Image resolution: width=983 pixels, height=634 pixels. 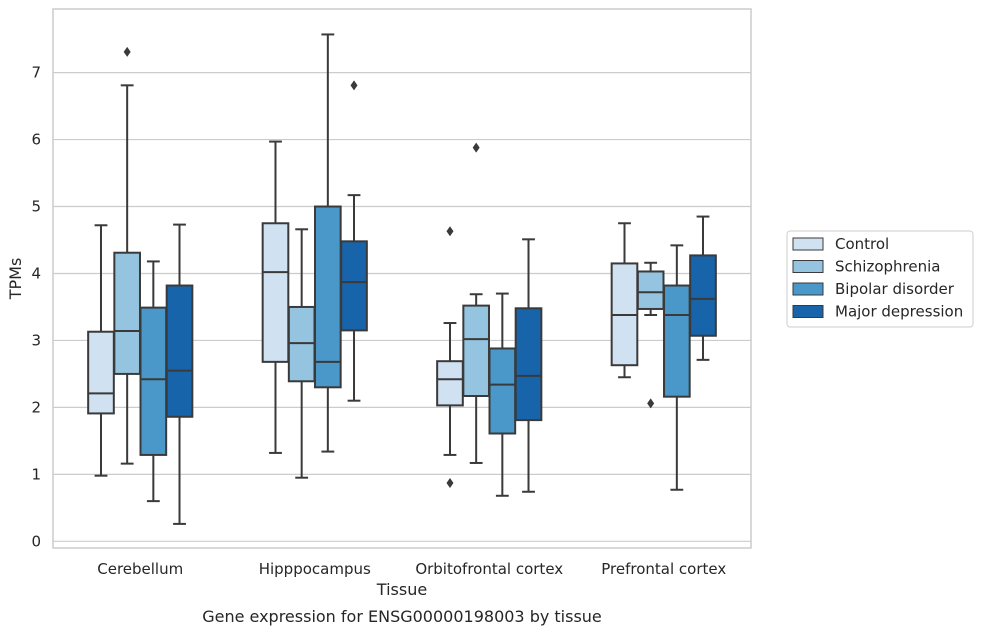 What do you see at coordinates (36, 140) in the screenshot?
I see `y-tick-label: 6` at bounding box center [36, 140].